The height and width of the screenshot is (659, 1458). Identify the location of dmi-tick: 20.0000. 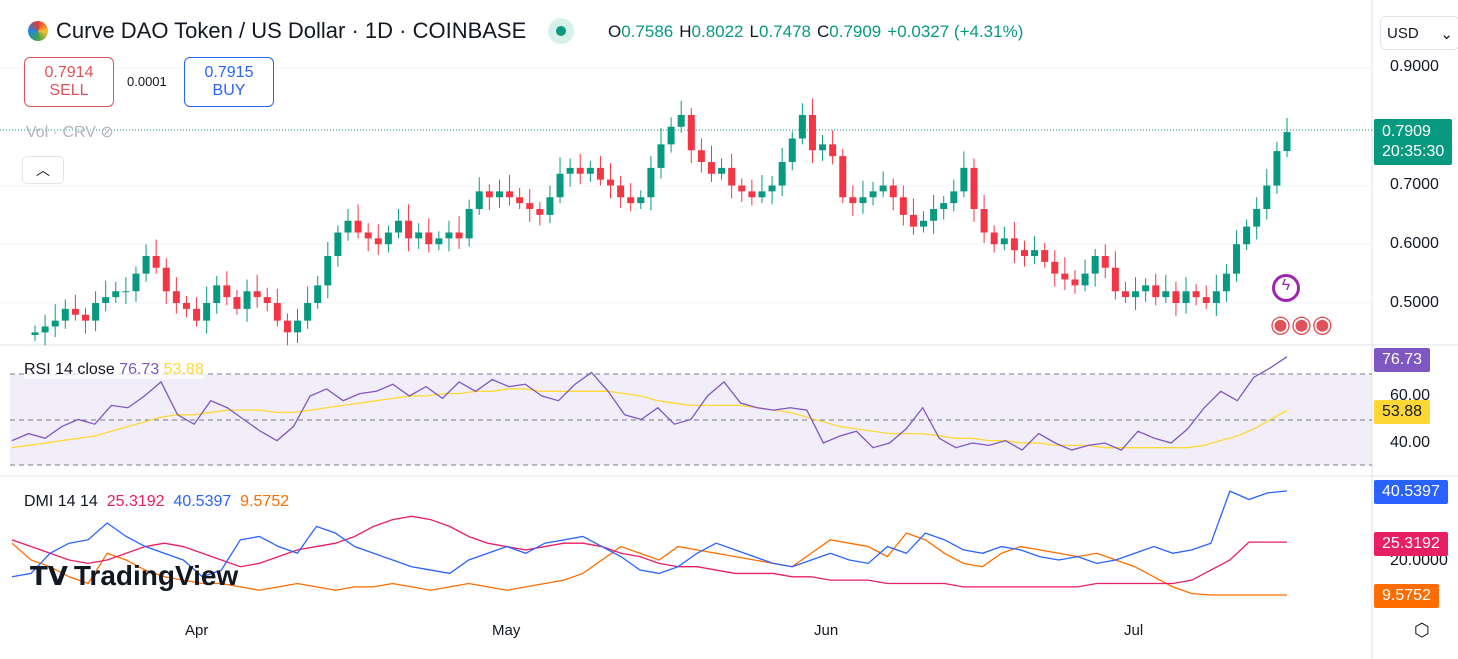
(1419, 560).